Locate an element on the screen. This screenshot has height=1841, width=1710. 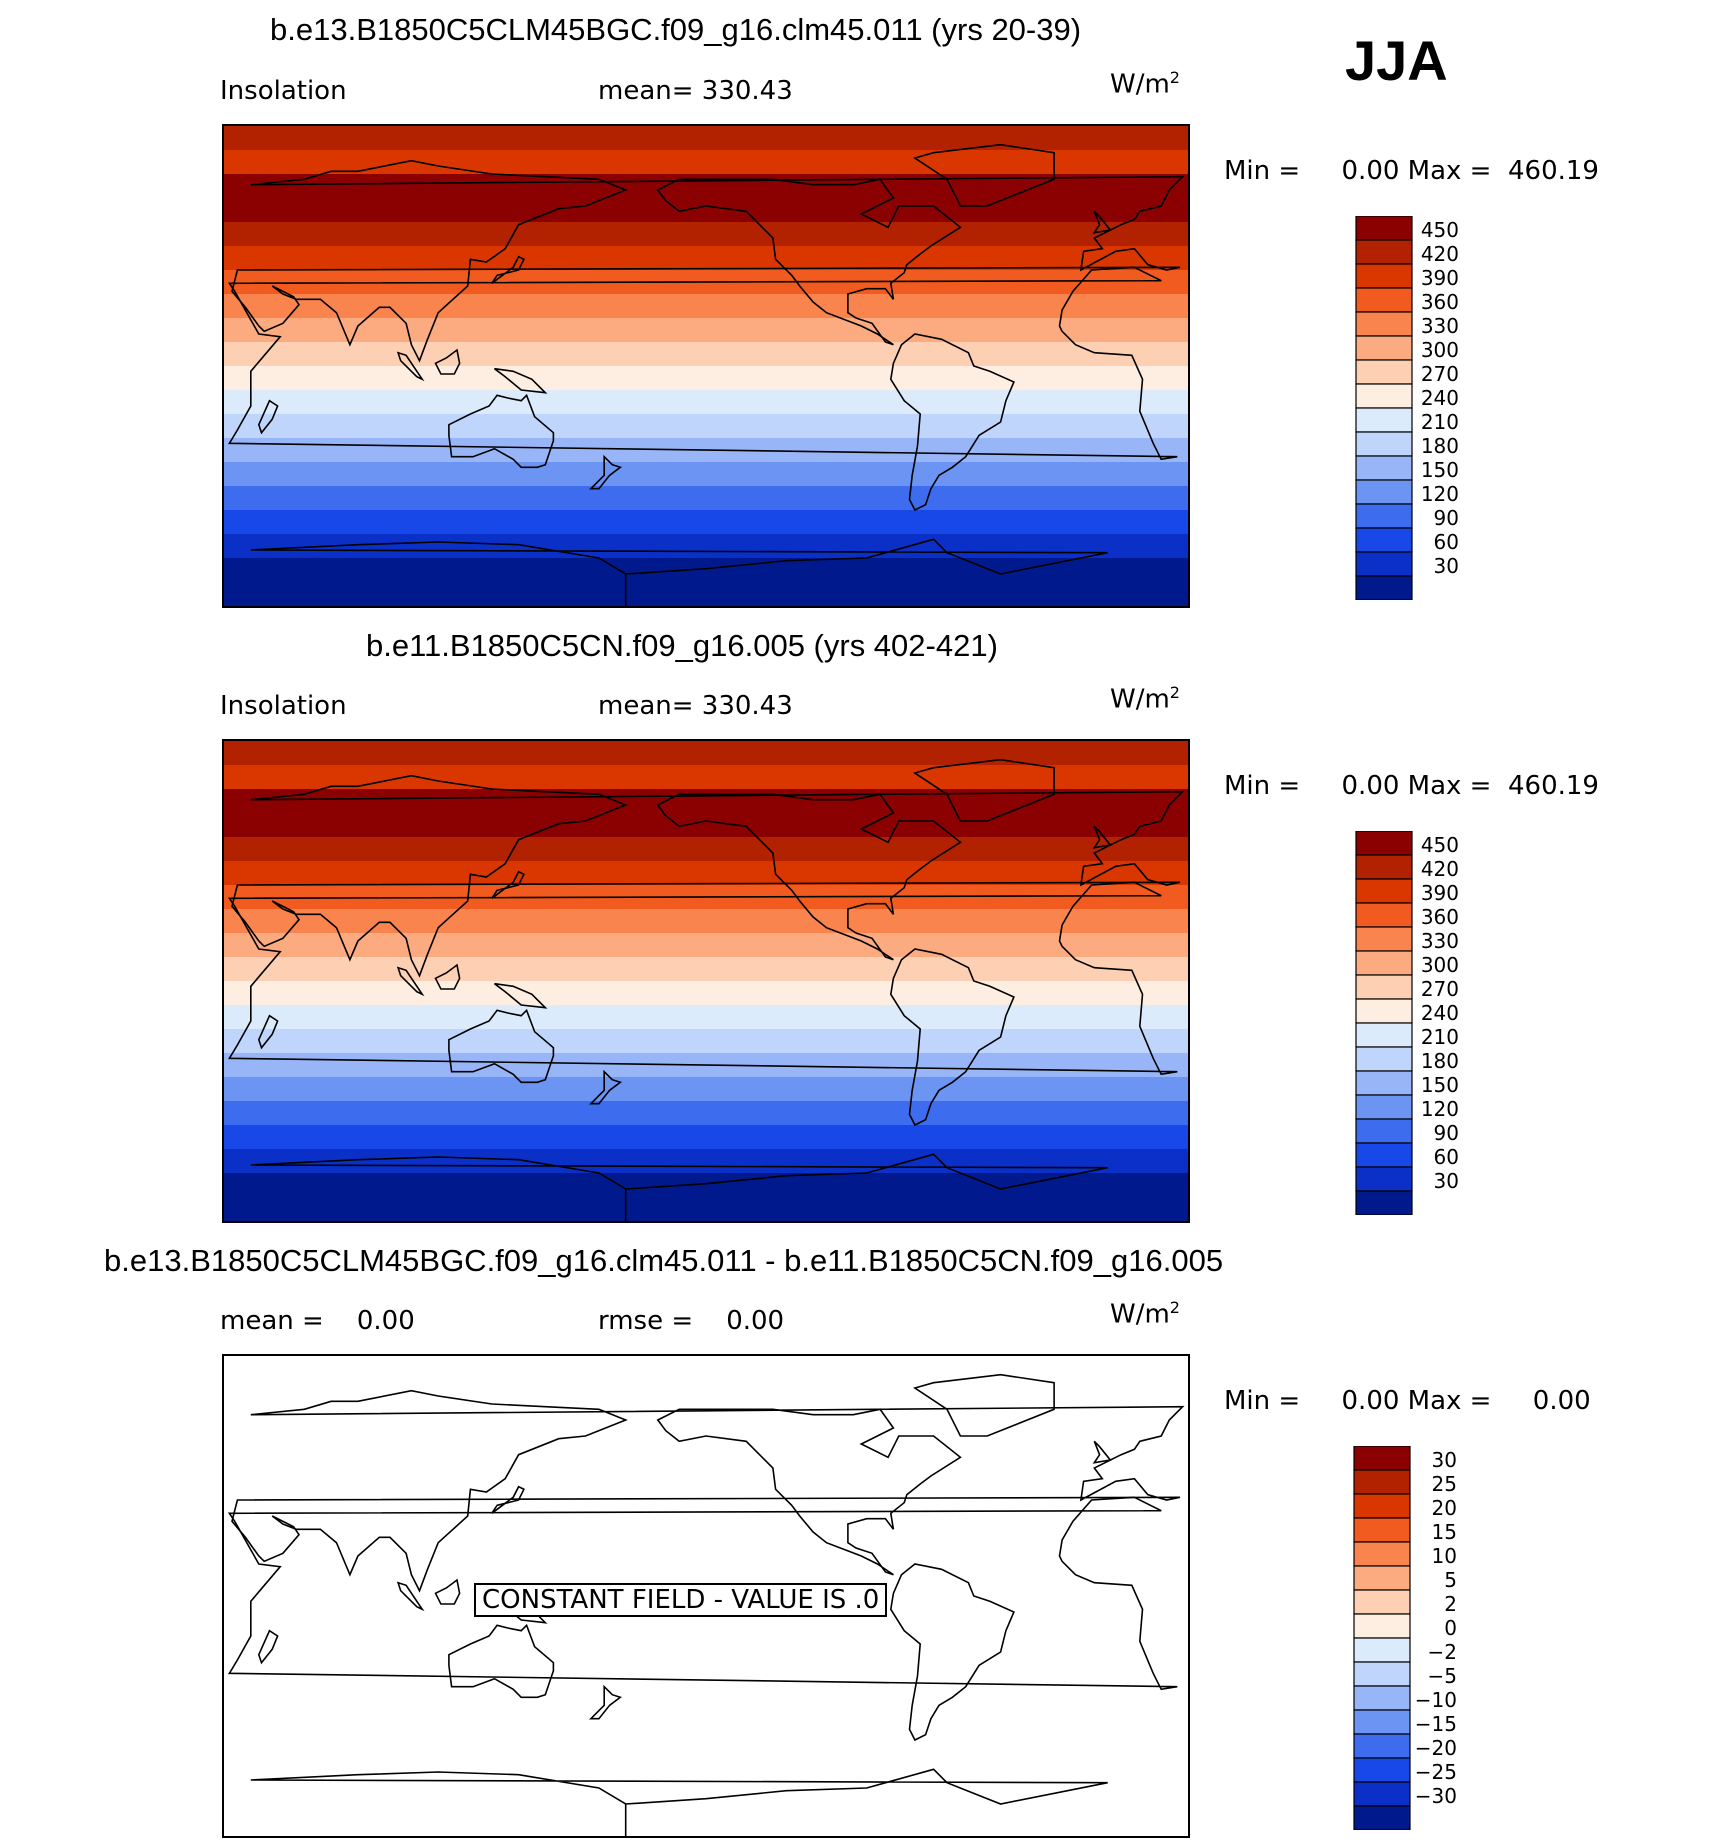
panel-1-map is located at coordinates (706, 366).